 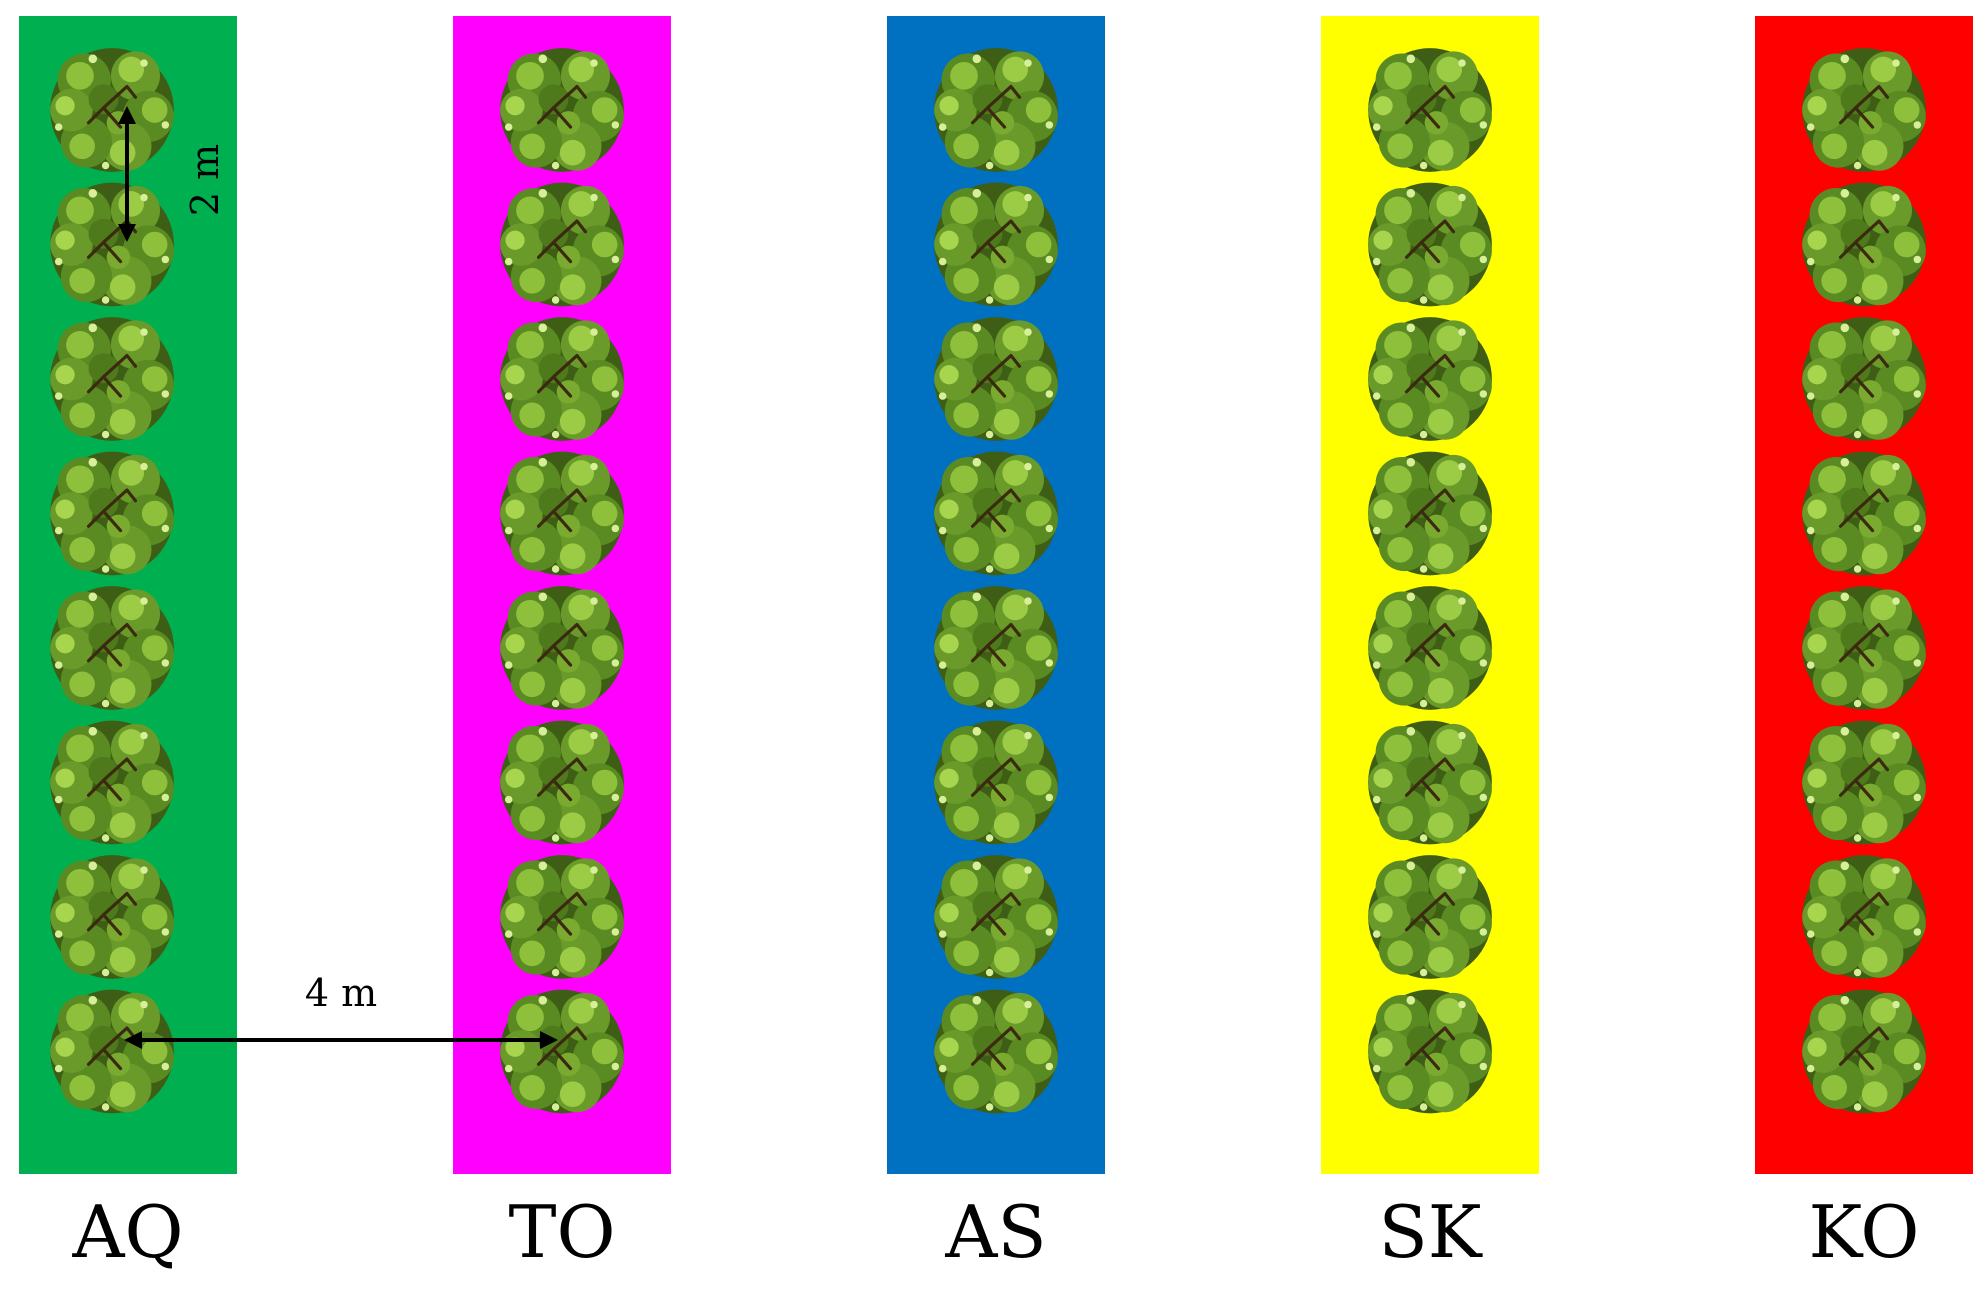 What do you see at coordinates (341, 993) in the screenshot?
I see `between-row-spacing-label: 4 m` at bounding box center [341, 993].